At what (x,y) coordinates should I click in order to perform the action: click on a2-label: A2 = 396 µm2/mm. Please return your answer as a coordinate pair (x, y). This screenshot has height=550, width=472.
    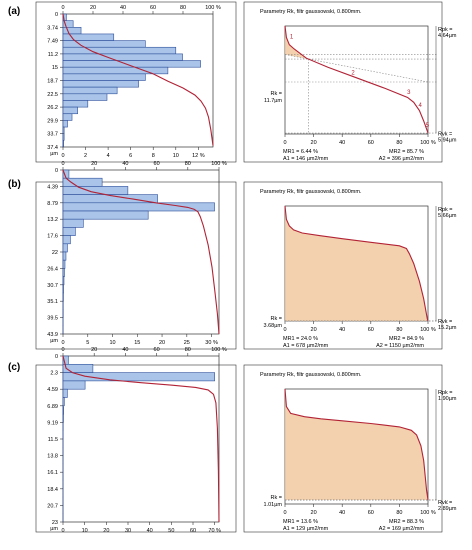
    Looking at the image, I should click on (402, 159).